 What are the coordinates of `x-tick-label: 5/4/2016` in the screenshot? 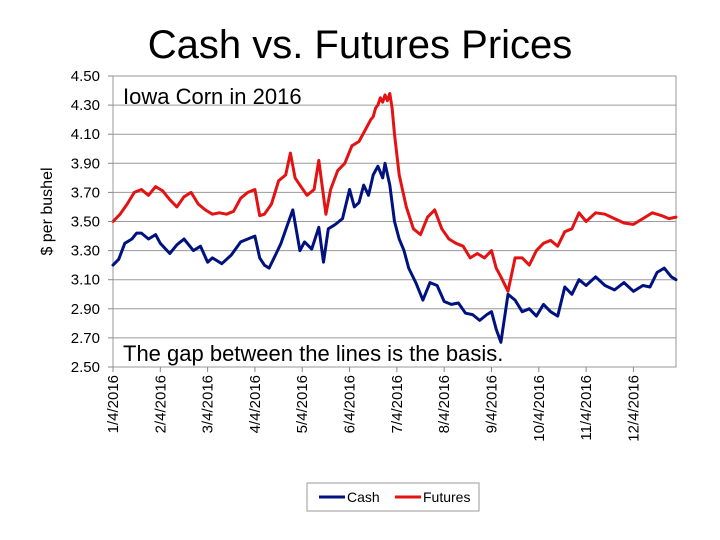 It's located at (302, 404).